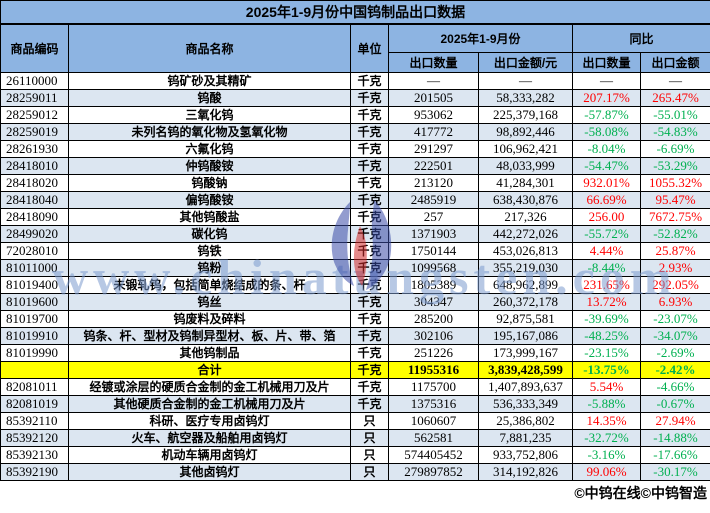 This screenshot has height=513, width=710. Describe the element at coordinates (34, 251) in the screenshot. I see `product-code-cell: 72028010` at that location.